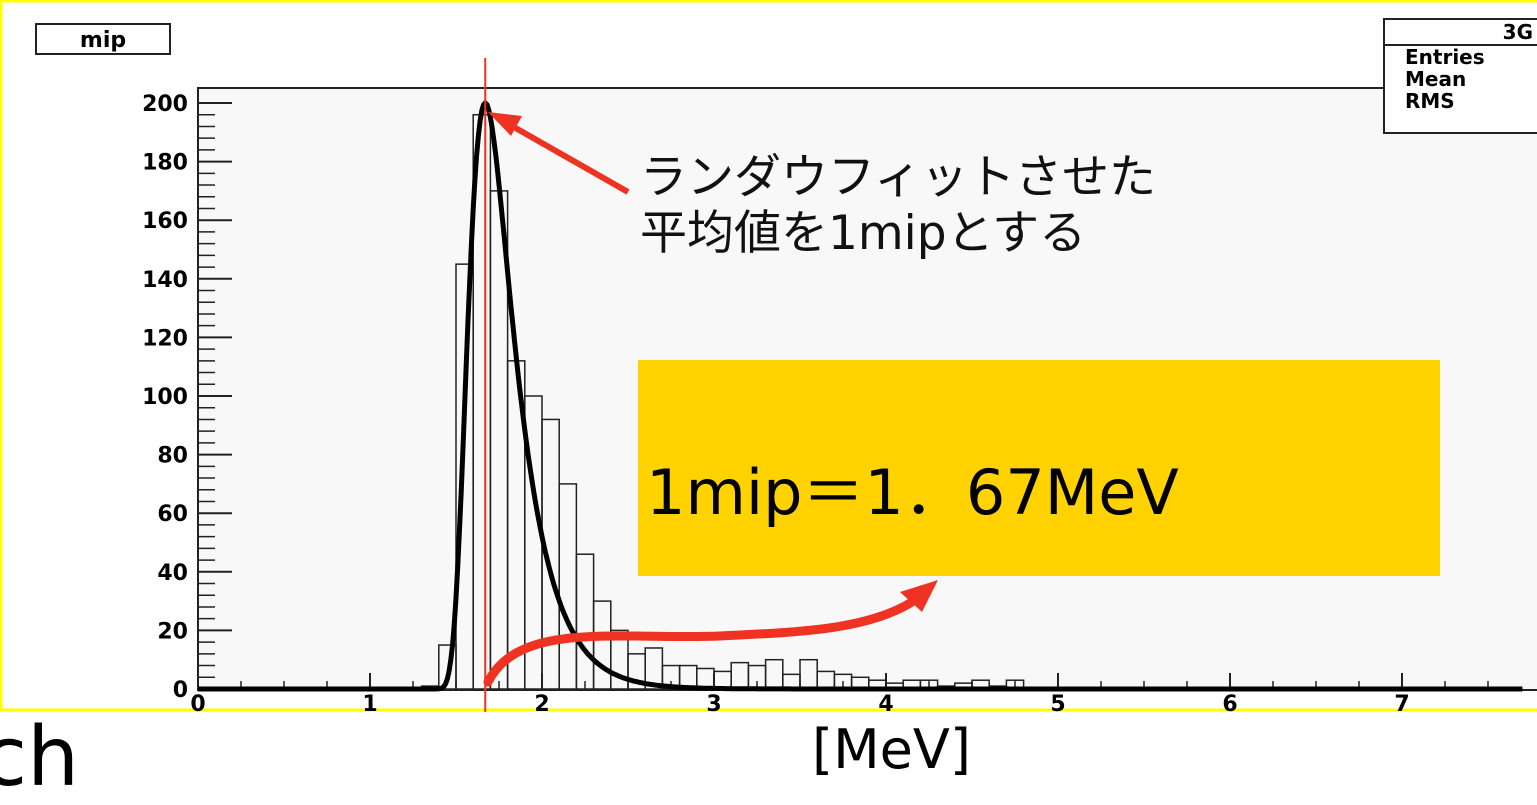 The height and width of the screenshot is (805, 1537). Describe the element at coordinates (1229, 702) in the screenshot. I see `x-tick-label: 6` at that location.